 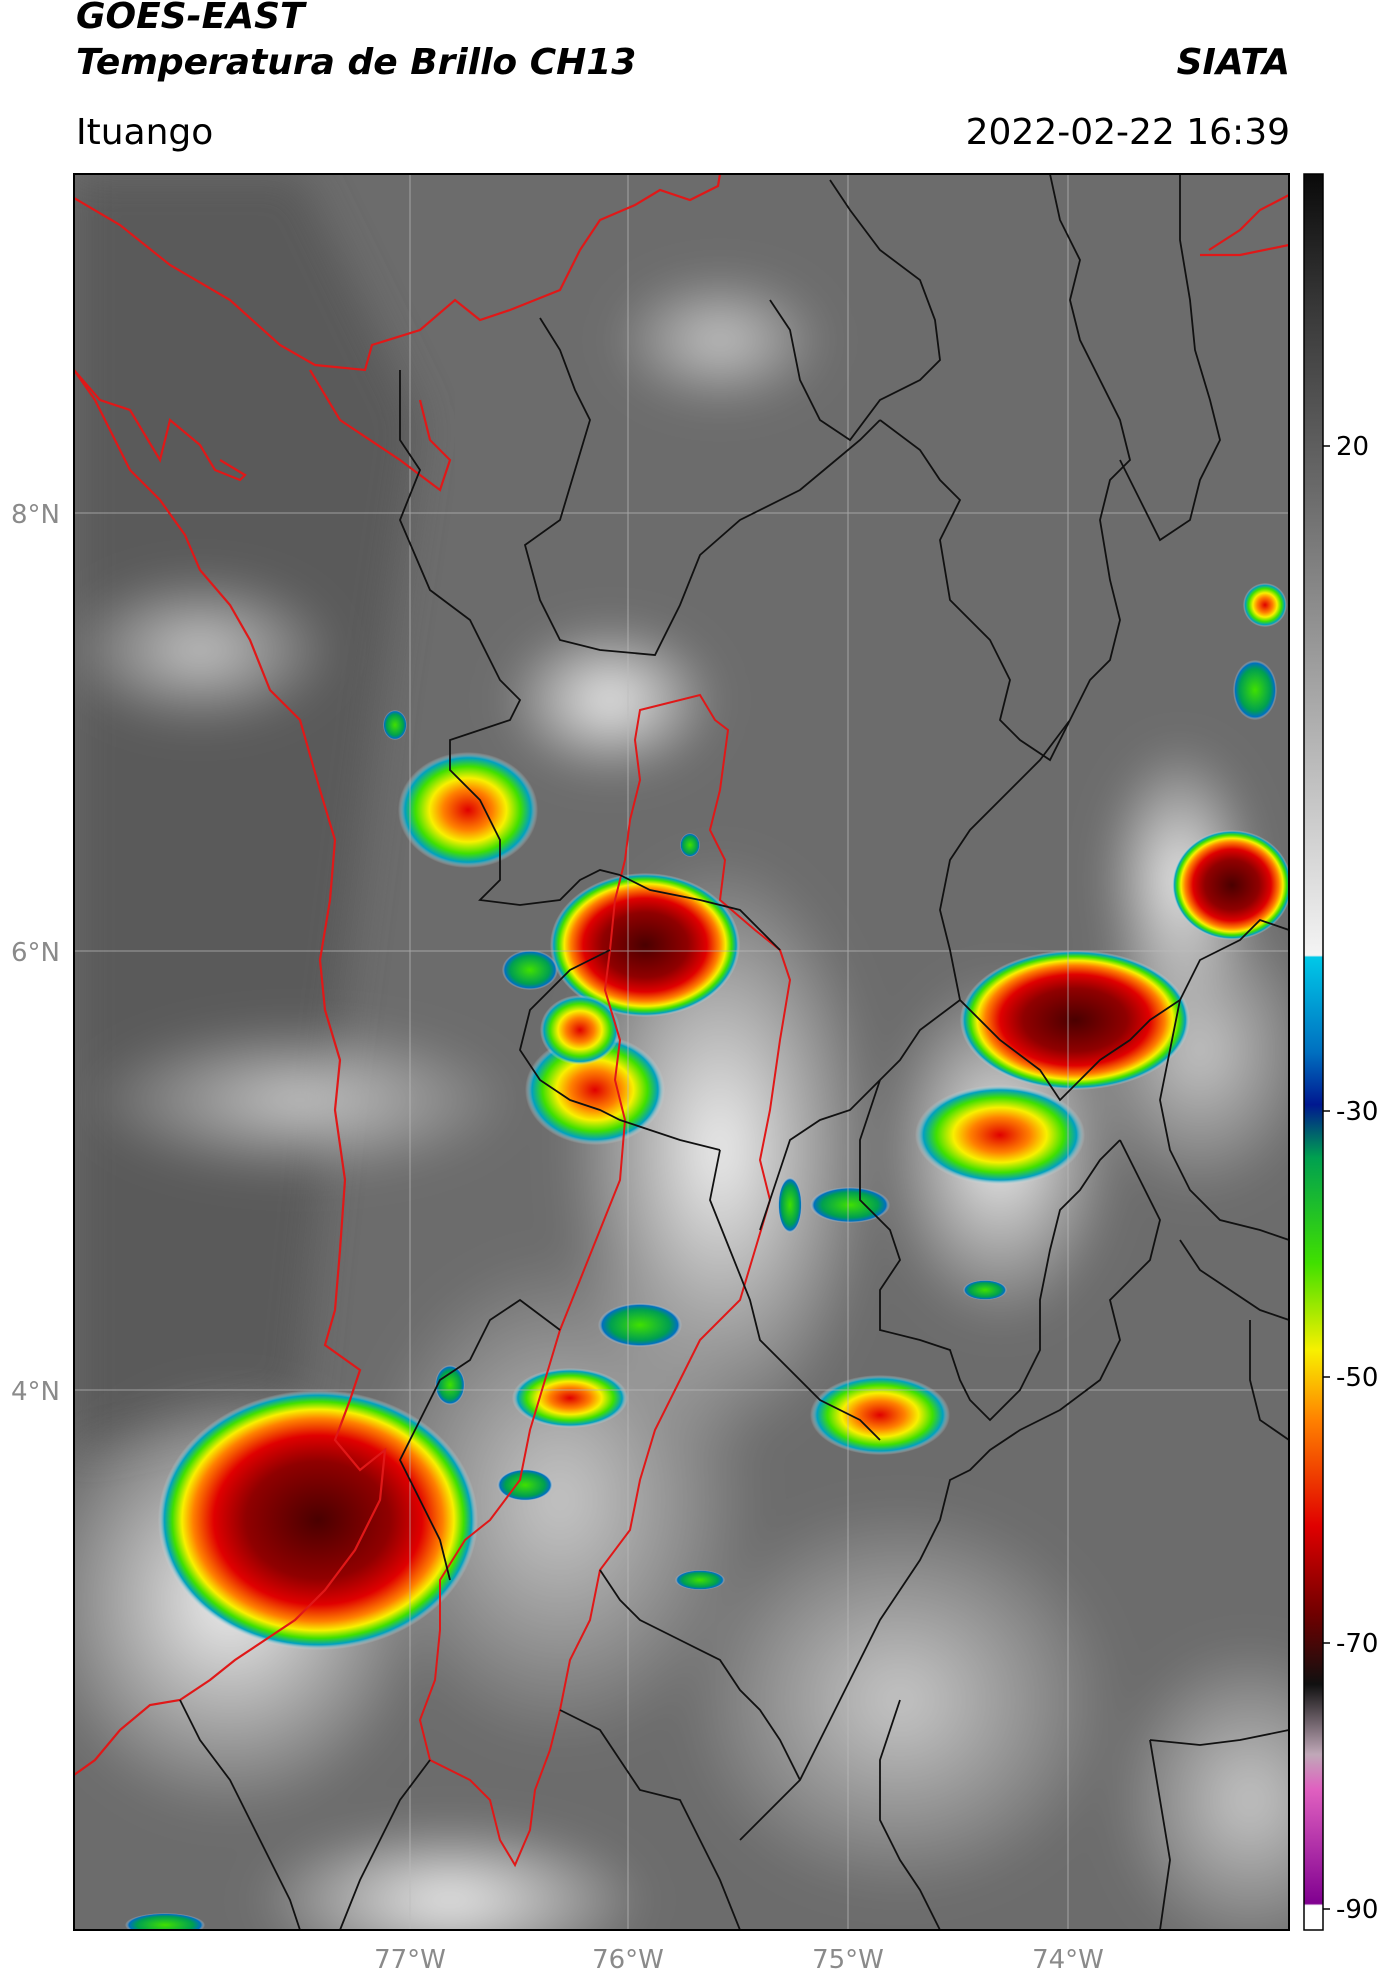 What do you see at coordinates (145, 132) in the screenshot?
I see `location-label: Ituango` at bounding box center [145, 132].